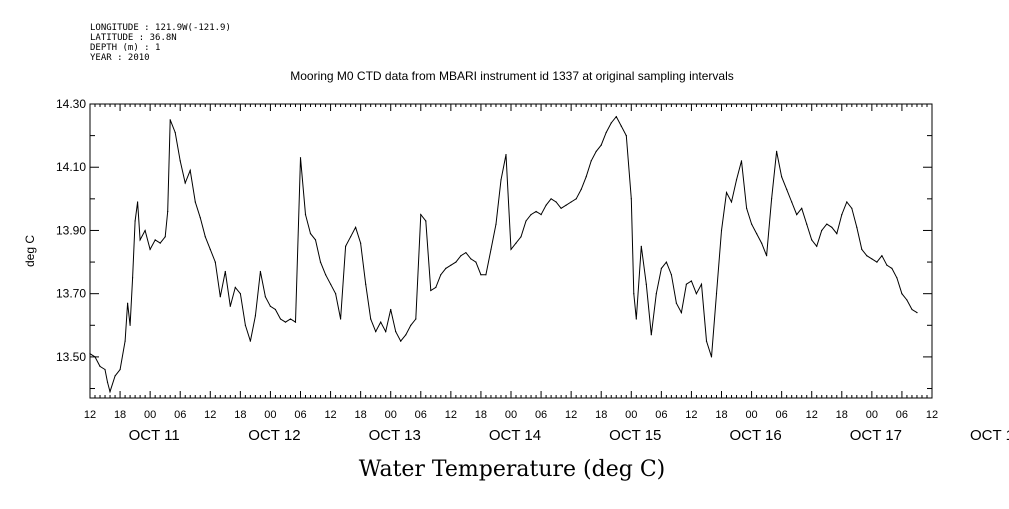  Describe the element at coordinates (876, 435) in the screenshot. I see `x-day-label: OCT 17` at that location.